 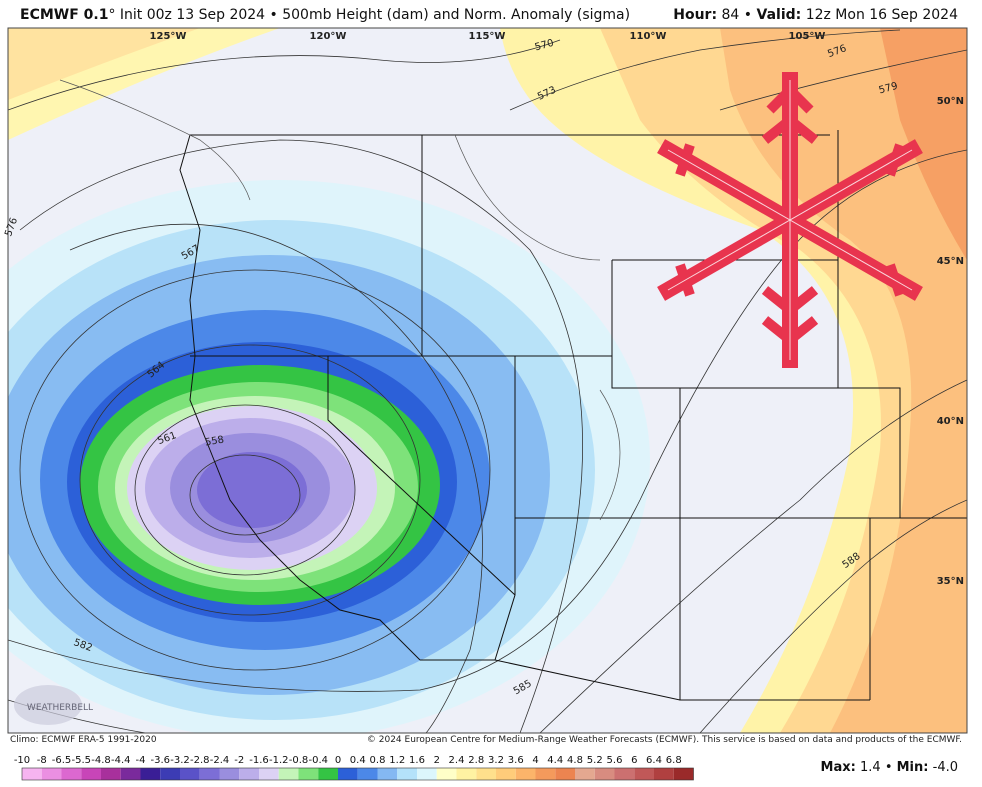 What do you see at coordinates (950, 101) in the screenshot?
I see `latitude-label: 50°N` at bounding box center [950, 101].